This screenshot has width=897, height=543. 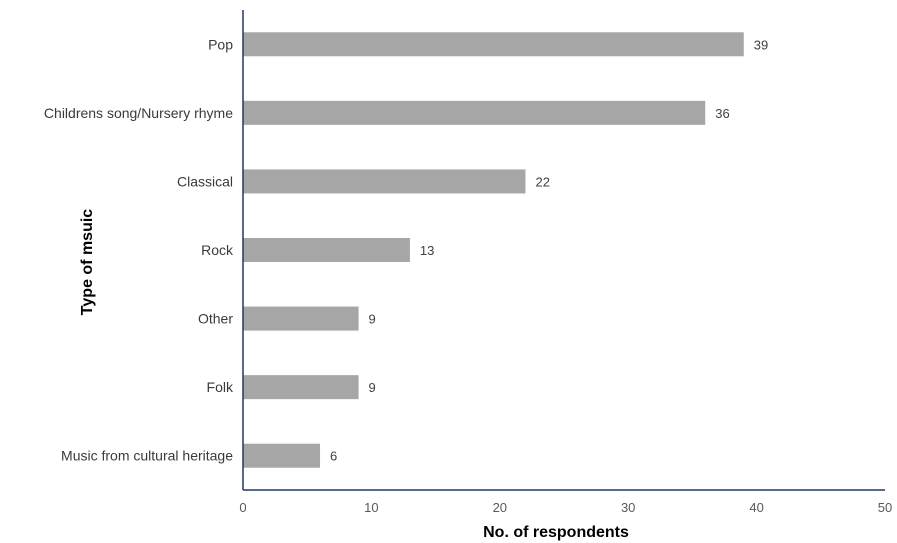 I want to click on x-tick-labels: 0 10 20 30 40 50, so click(x=565, y=507).